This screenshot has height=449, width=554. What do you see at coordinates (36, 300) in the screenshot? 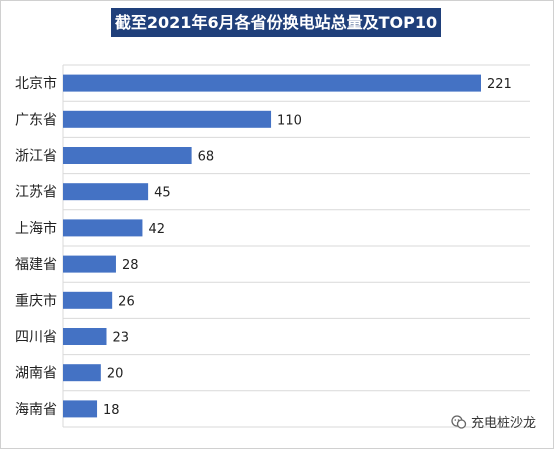
I see `category-label: 重庆市` at bounding box center [36, 300].